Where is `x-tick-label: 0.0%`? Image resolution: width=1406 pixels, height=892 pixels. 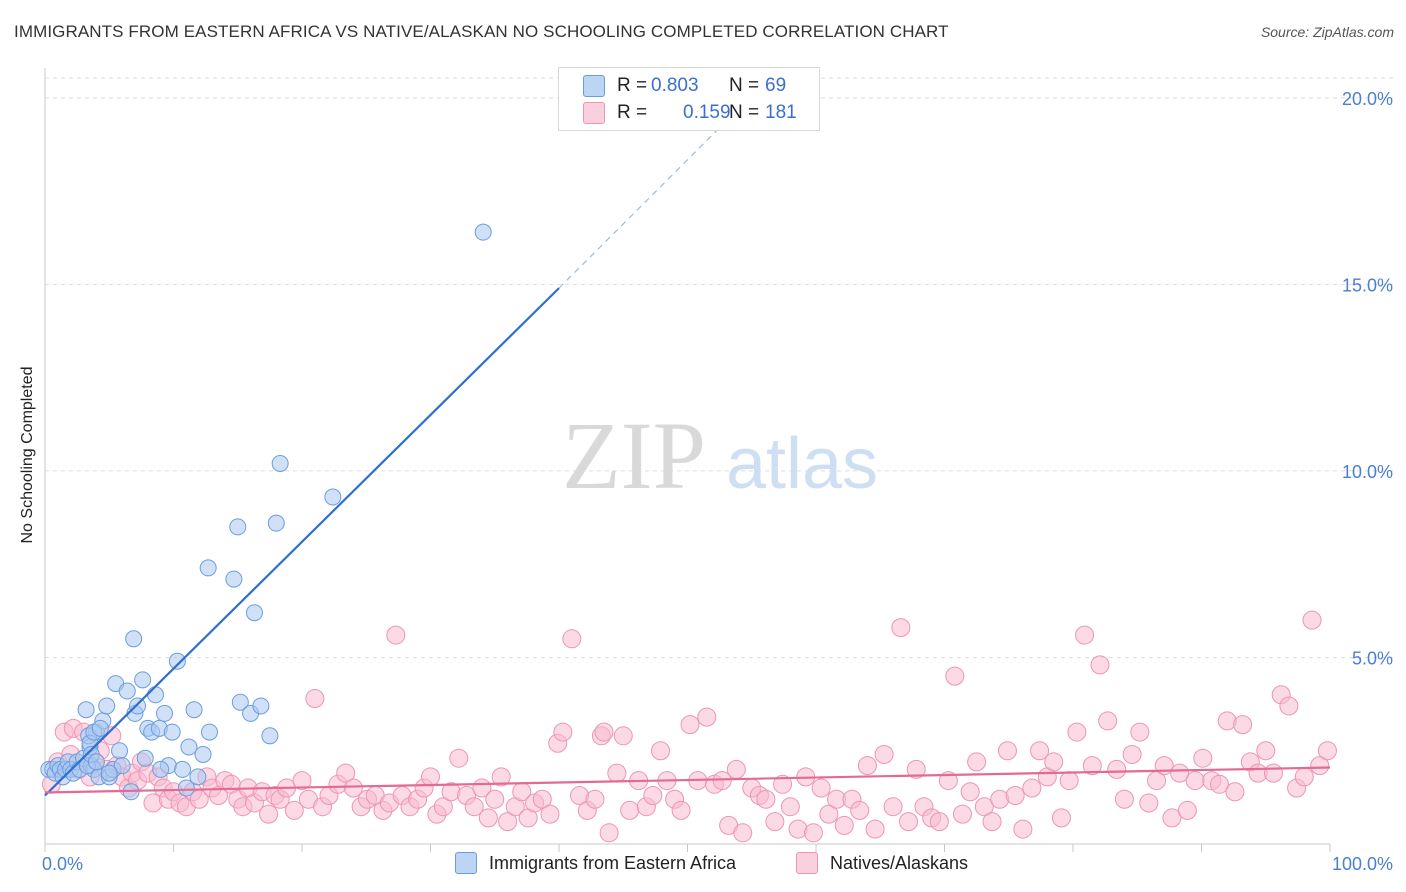 x-tick-label: 0.0% is located at coordinates (62, 864).